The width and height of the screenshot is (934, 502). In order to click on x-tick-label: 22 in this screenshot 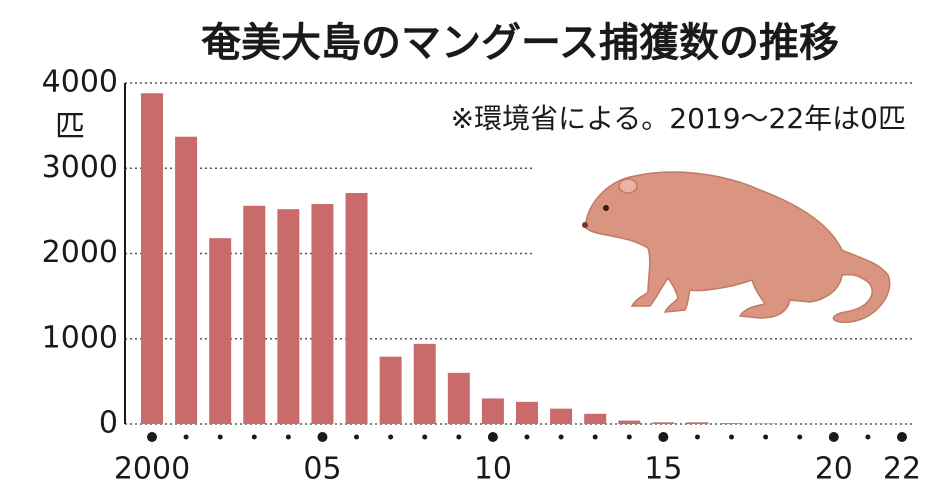, I will do `click(902, 469)`.